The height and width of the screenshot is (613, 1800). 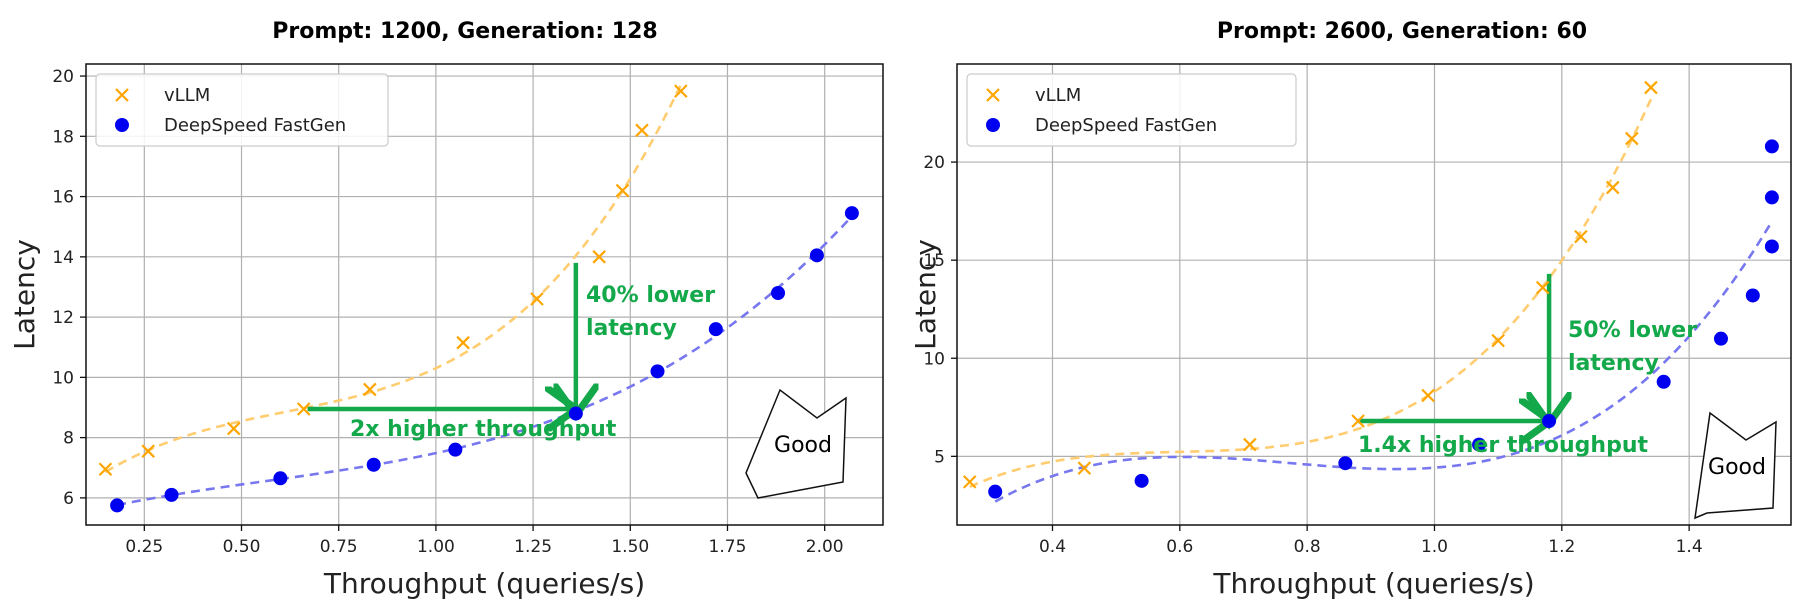 I want to click on chart-title: Prompt: 1200, Generation: 128, so click(x=464, y=31).